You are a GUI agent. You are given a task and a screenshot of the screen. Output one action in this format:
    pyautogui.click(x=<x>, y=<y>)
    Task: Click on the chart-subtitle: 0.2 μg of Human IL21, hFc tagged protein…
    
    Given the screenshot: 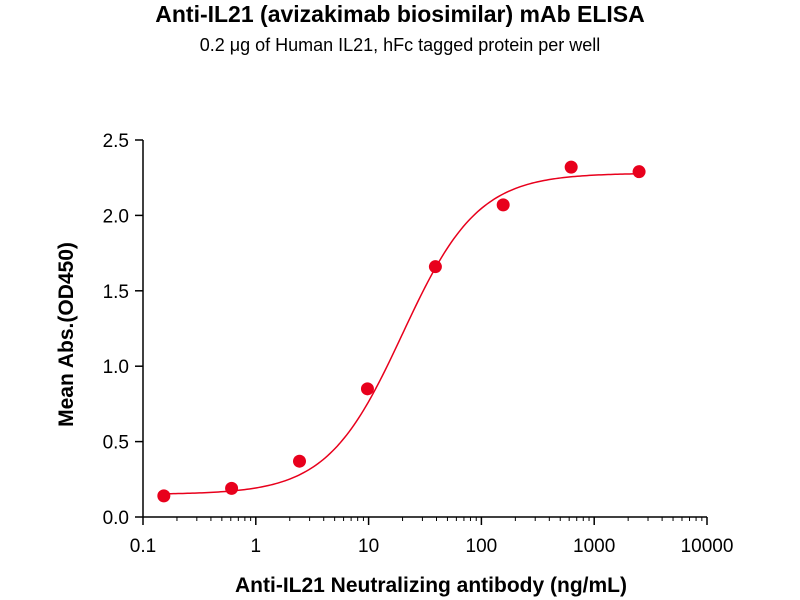 What is the action you would take?
    pyautogui.click(x=400, y=45)
    